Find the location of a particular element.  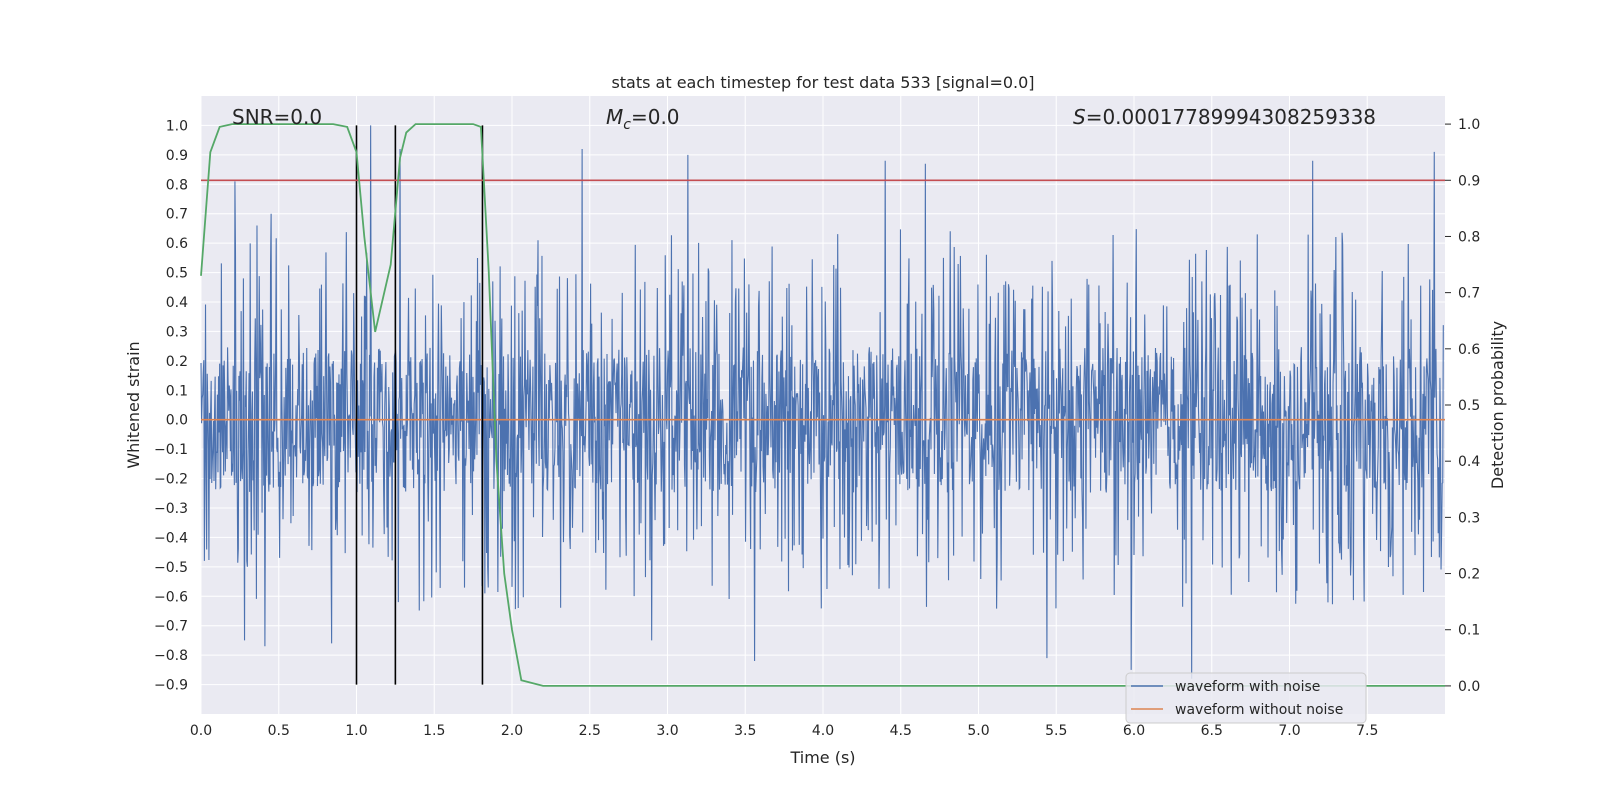

y2-tick-label: 0.2 is located at coordinates (1469, 575).